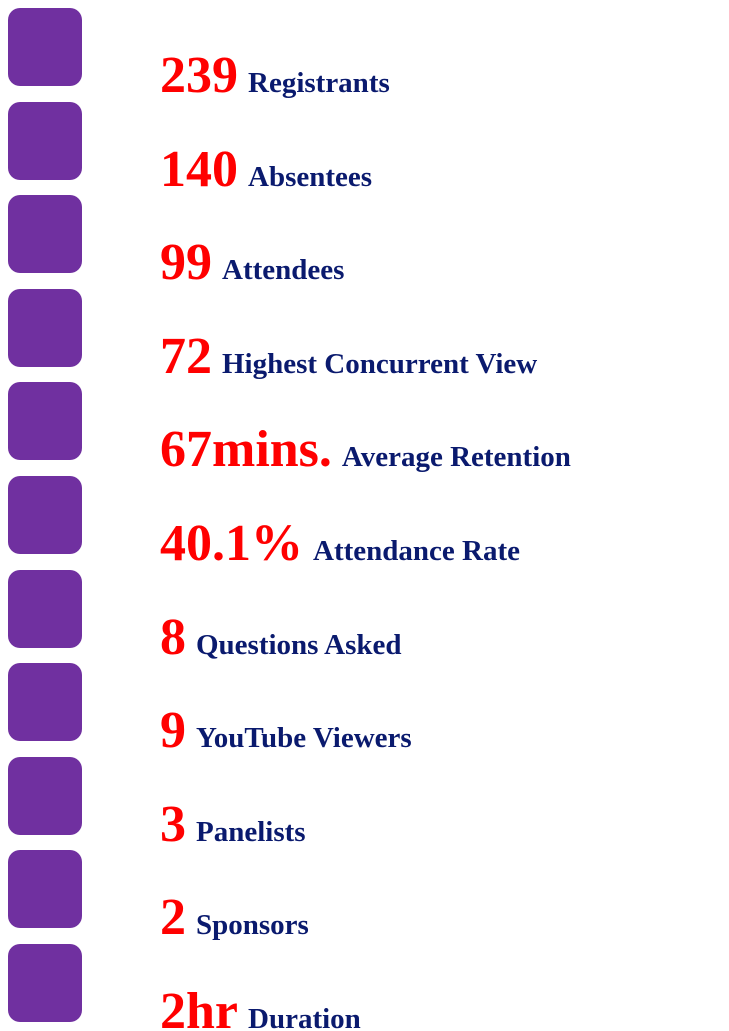 The image size is (729, 1031). What do you see at coordinates (304, 738) in the screenshot?
I see `stat-label: YouTube Viewers` at bounding box center [304, 738].